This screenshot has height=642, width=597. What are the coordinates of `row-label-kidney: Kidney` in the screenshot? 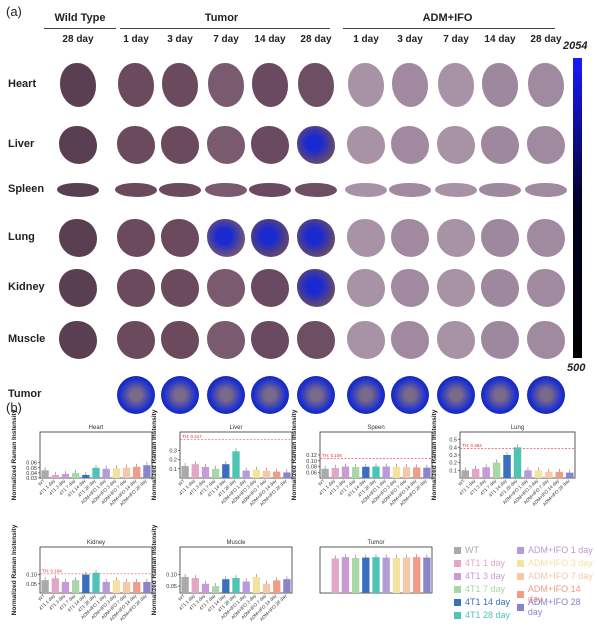 It's located at (26, 287).